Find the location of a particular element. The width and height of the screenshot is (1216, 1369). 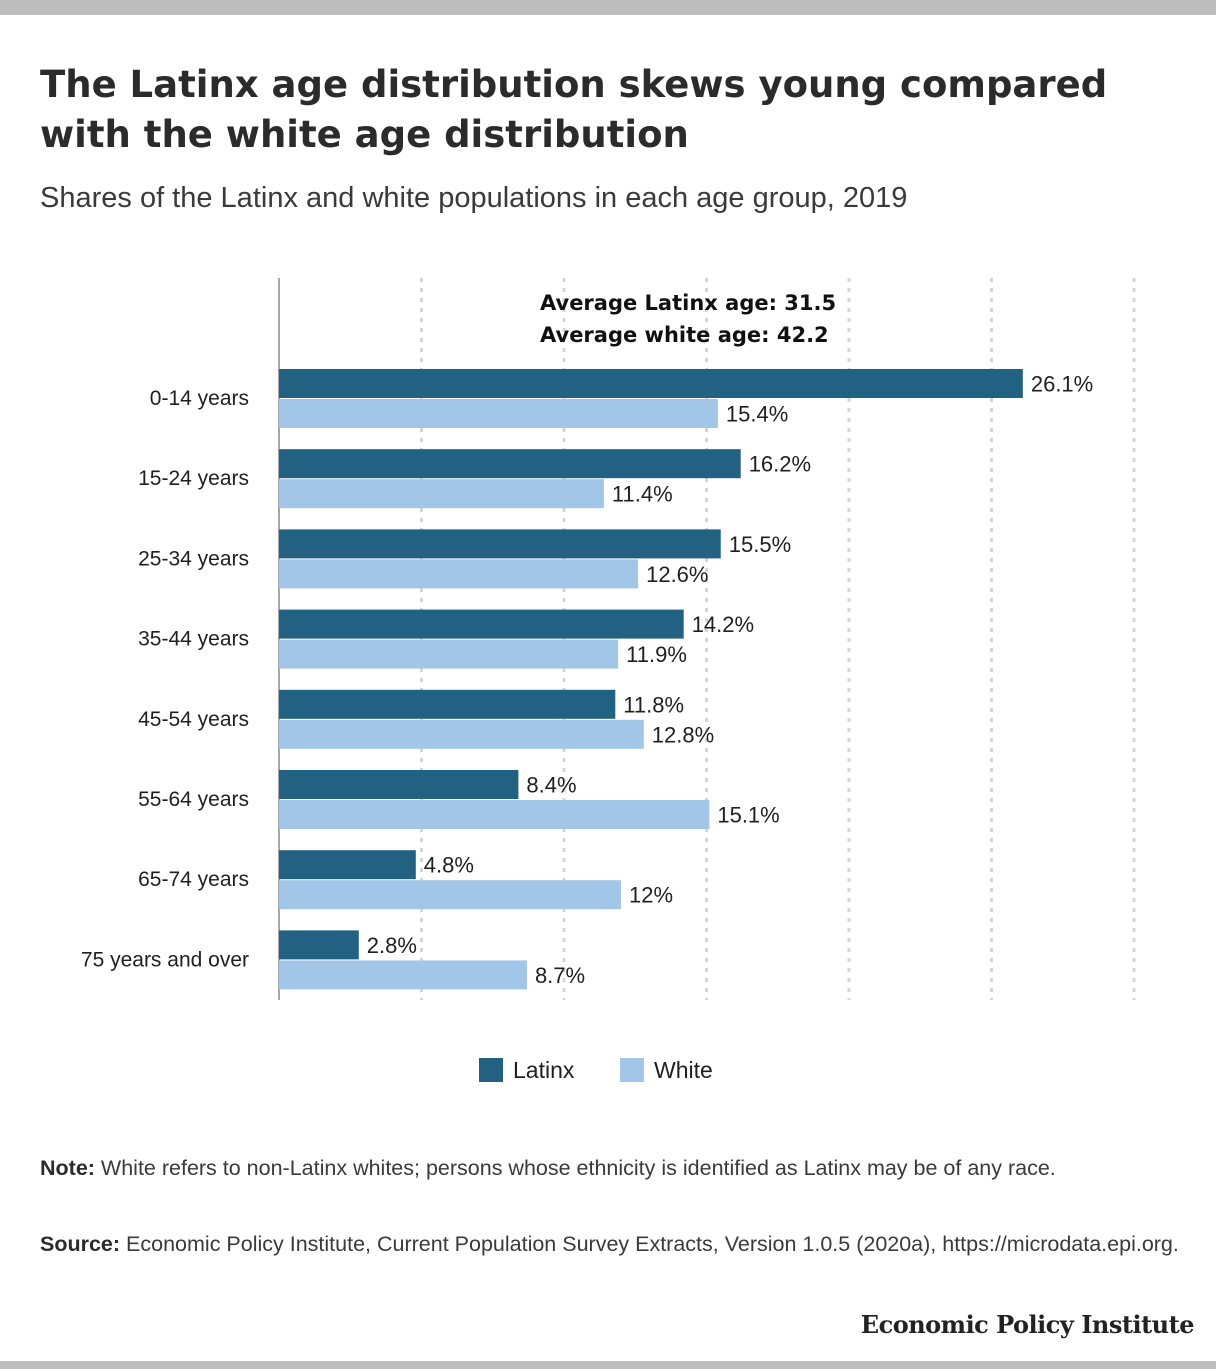

value-label-latinx: 4.8% is located at coordinates (449, 865).